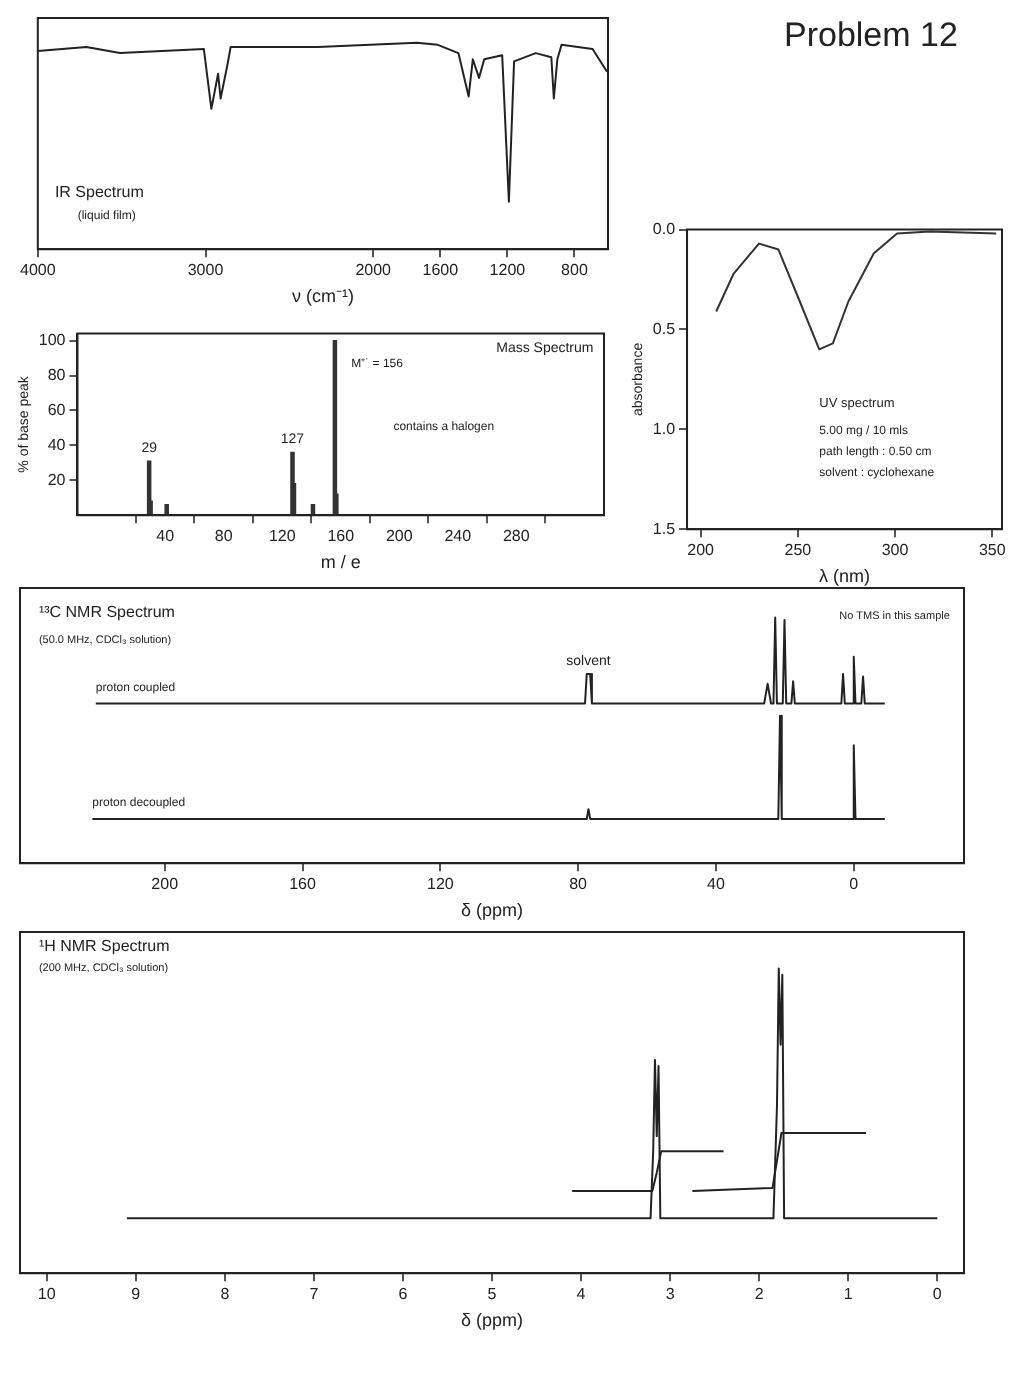 The width and height of the screenshot is (1020, 1400). I want to click on y-tick-label: 0.5, so click(664, 328).